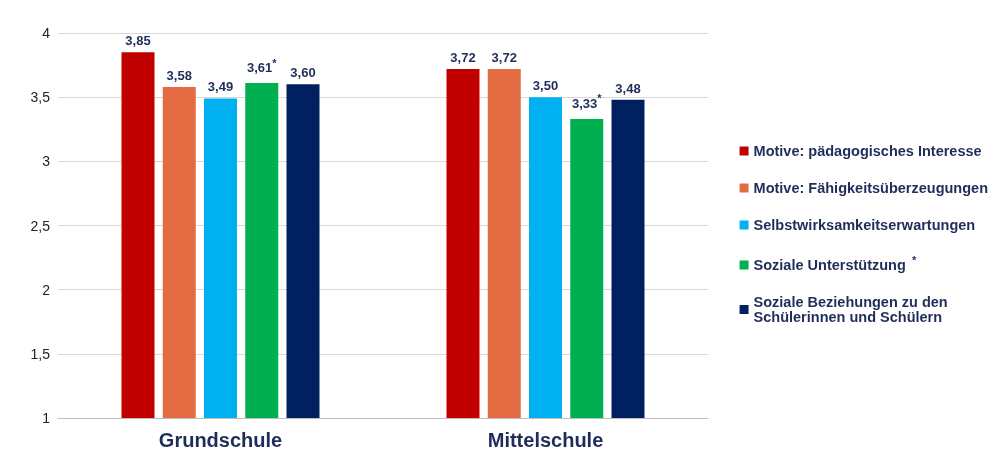 The image size is (1008, 470). I want to click on data-label: 3,61*, so click(262, 66).